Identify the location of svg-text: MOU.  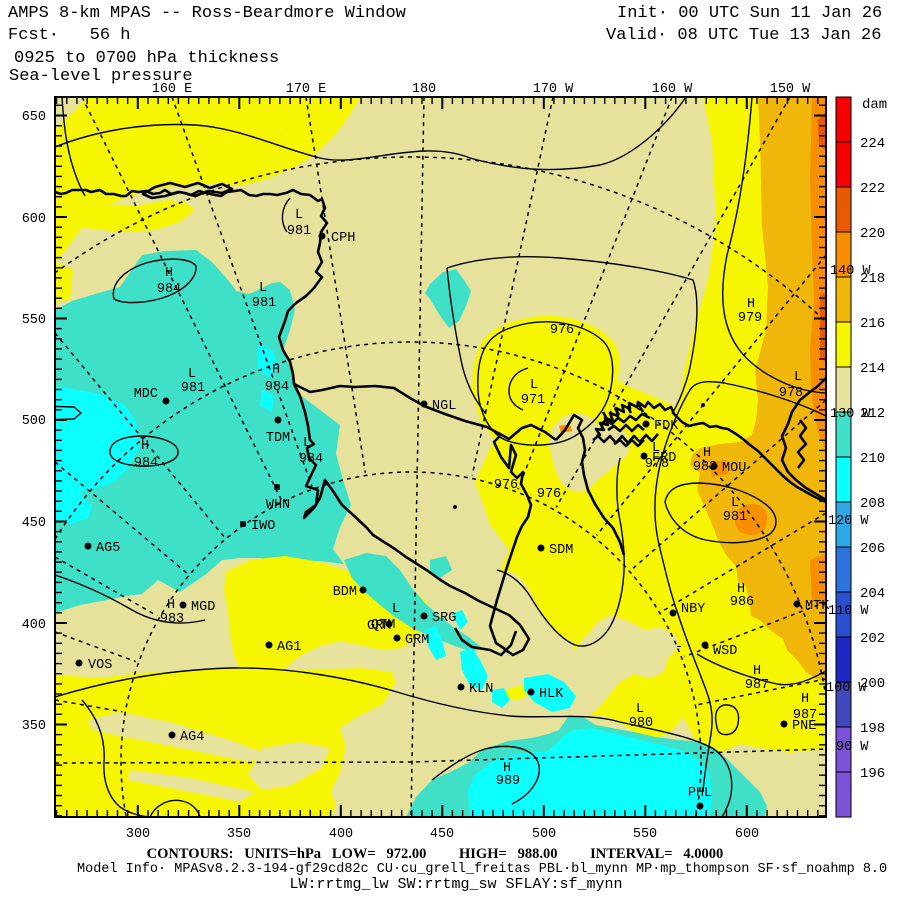
(734, 468).